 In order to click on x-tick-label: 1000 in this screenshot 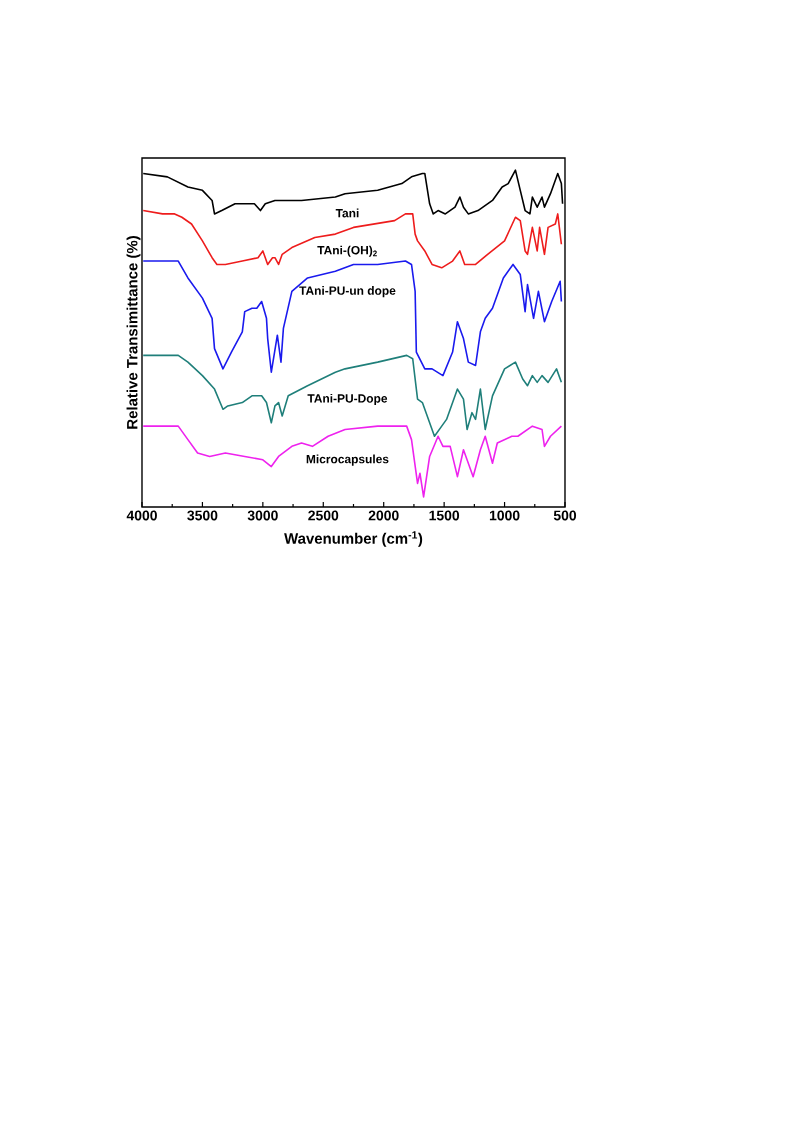, I will do `click(504, 515)`.